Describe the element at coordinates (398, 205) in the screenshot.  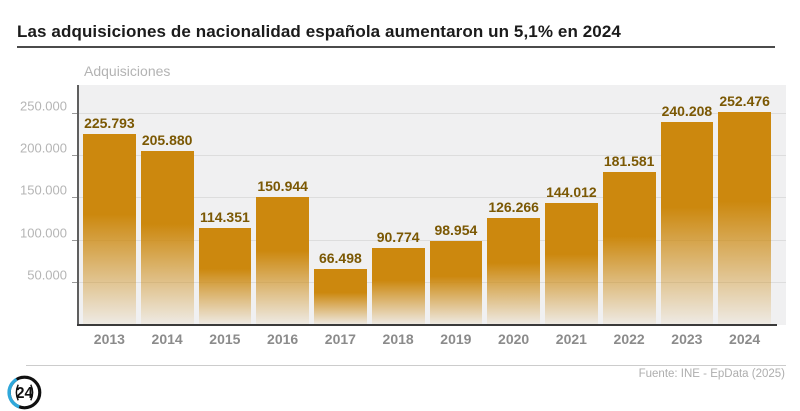
I see `bar-slot: 90.774` at that location.